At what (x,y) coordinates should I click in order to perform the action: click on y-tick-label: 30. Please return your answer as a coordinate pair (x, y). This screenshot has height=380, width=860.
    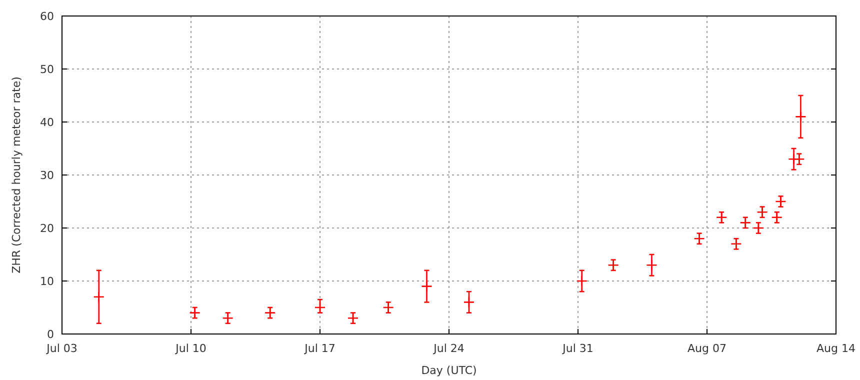
    Looking at the image, I should click on (47, 175).